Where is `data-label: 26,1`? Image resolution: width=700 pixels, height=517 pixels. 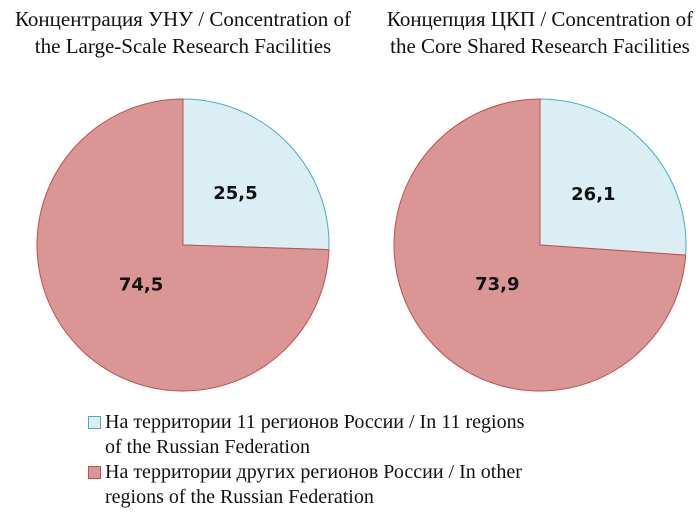
data-label: 26,1 is located at coordinates (593, 194).